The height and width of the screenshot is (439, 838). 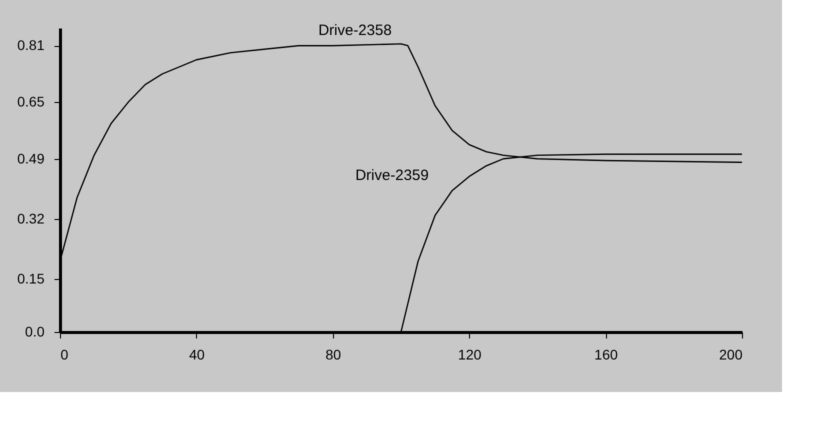 What do you see at coordinates (31, 45) in the screenshot?
I see `y-tick-label: 0.81` at bounding box center [31, 45].